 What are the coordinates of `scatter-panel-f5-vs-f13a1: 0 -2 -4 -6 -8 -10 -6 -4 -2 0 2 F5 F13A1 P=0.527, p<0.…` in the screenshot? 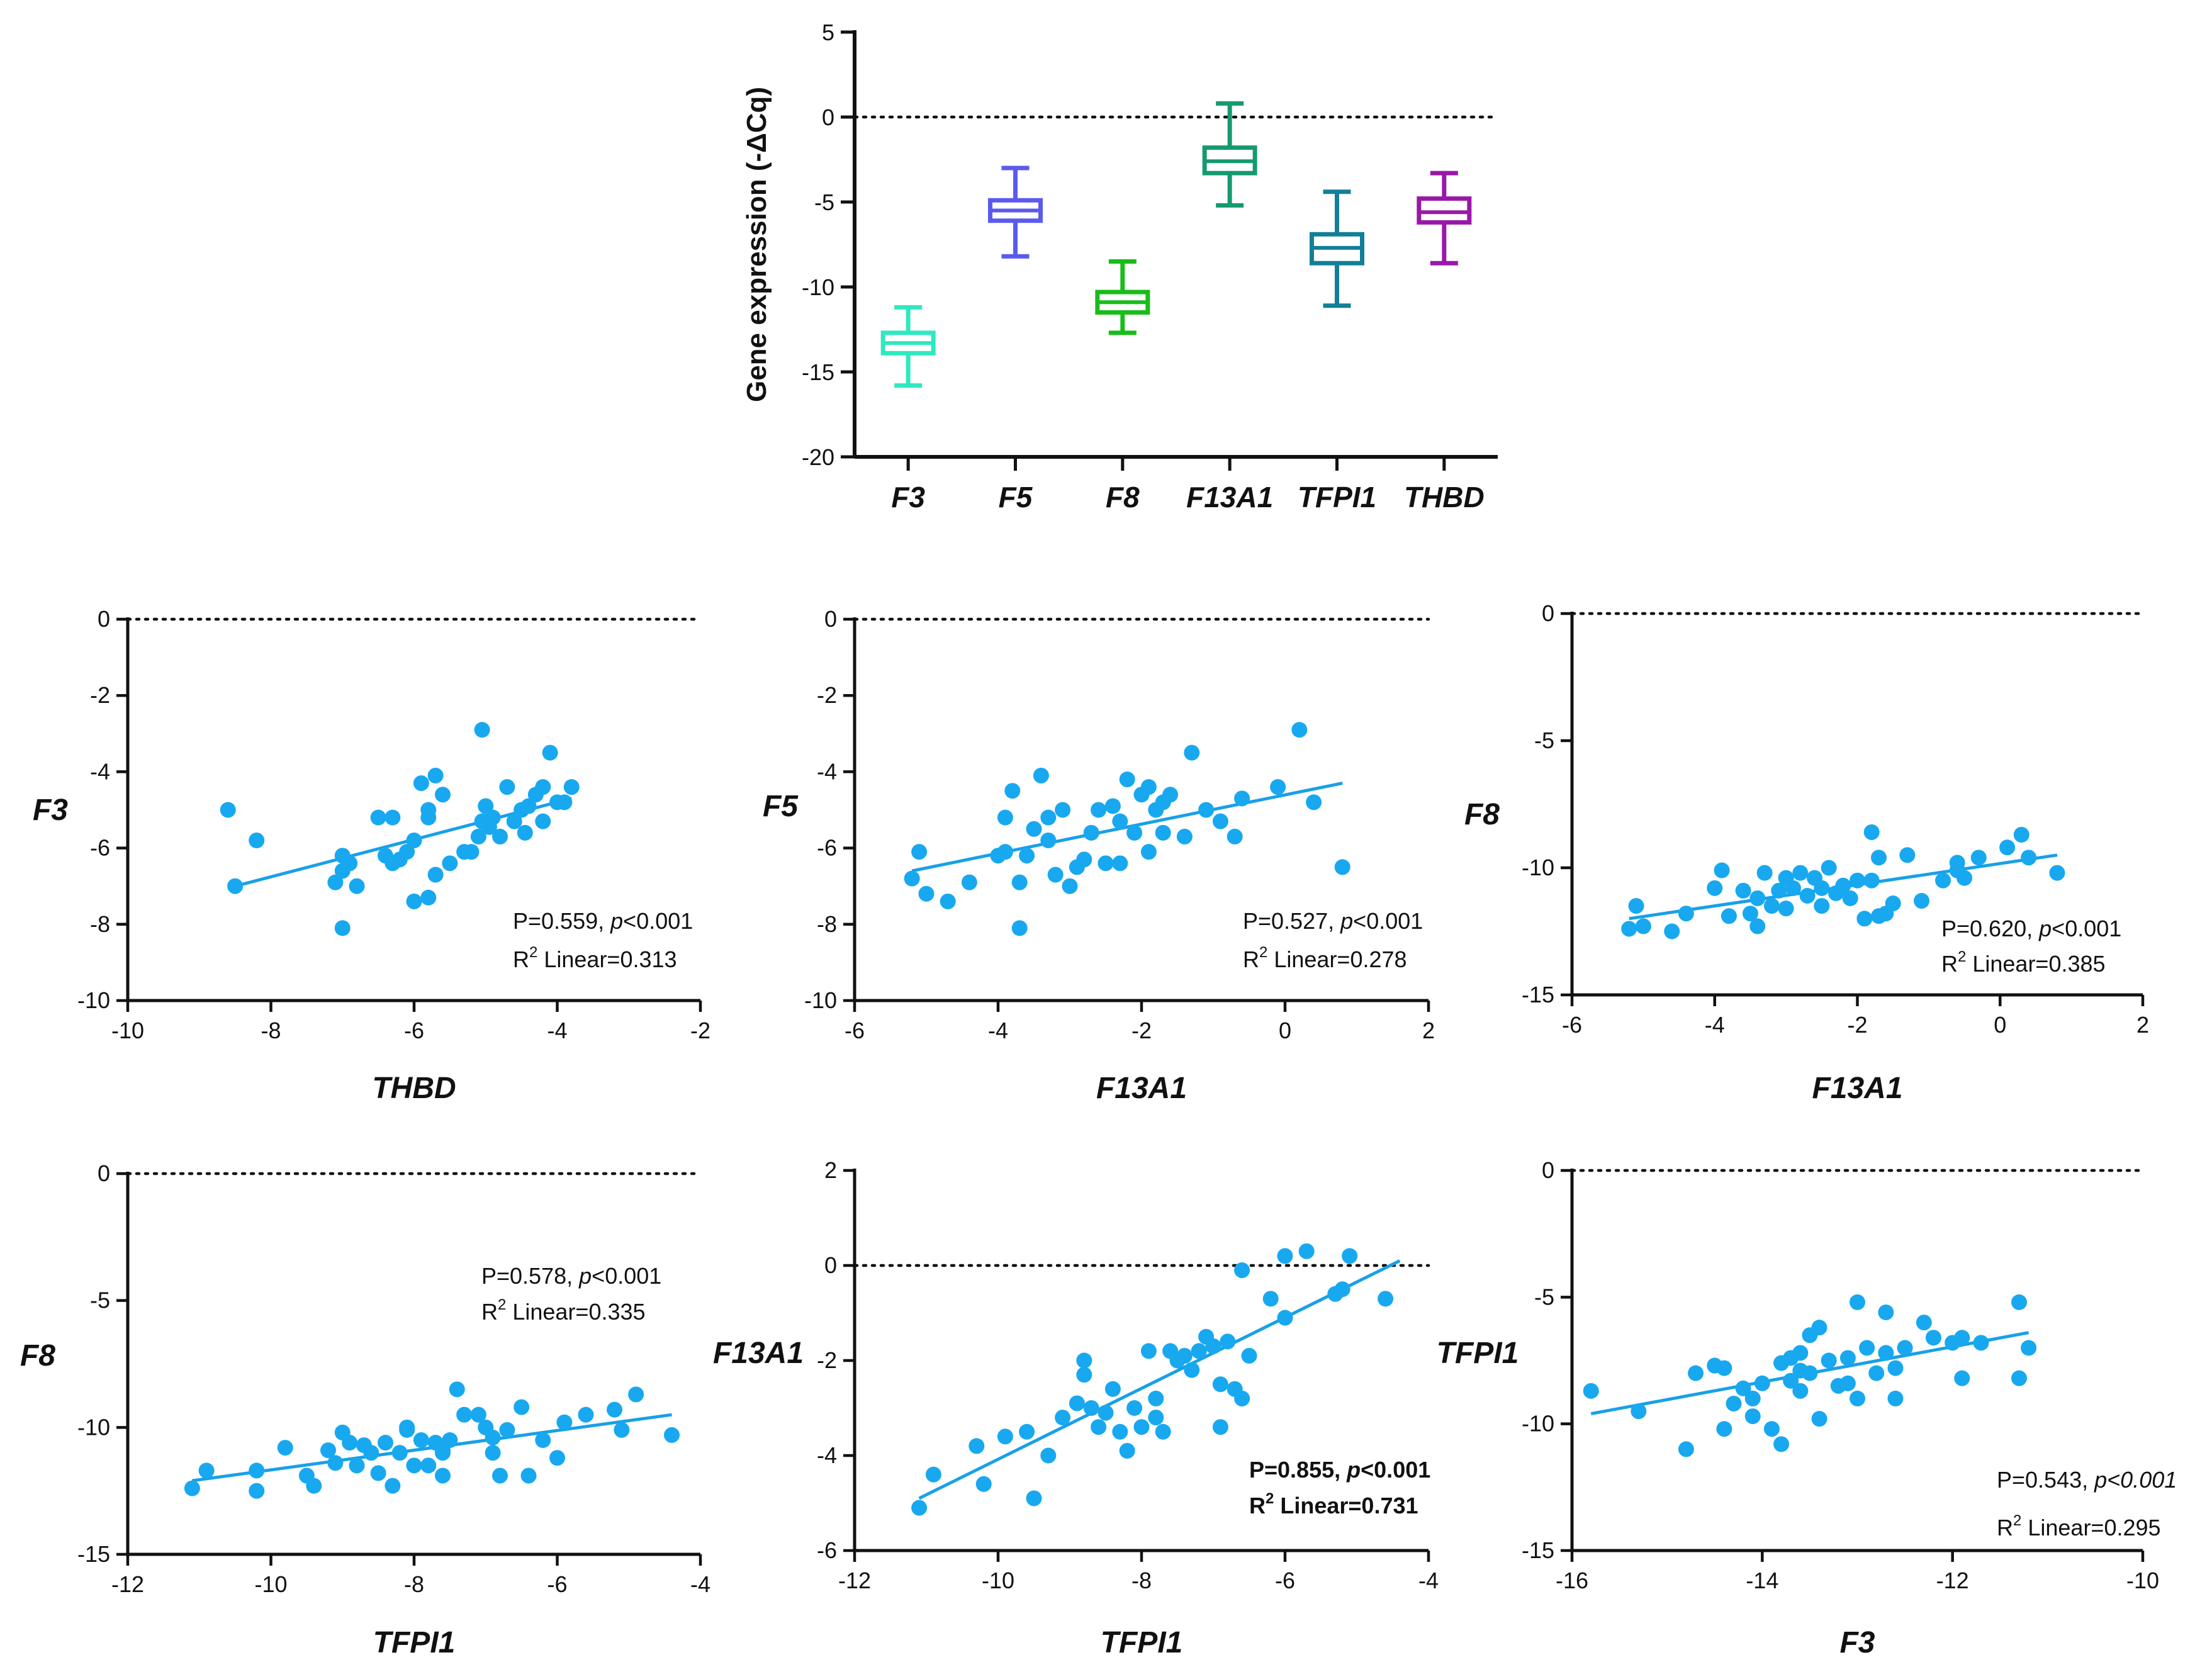 It's located at (1099, 855).